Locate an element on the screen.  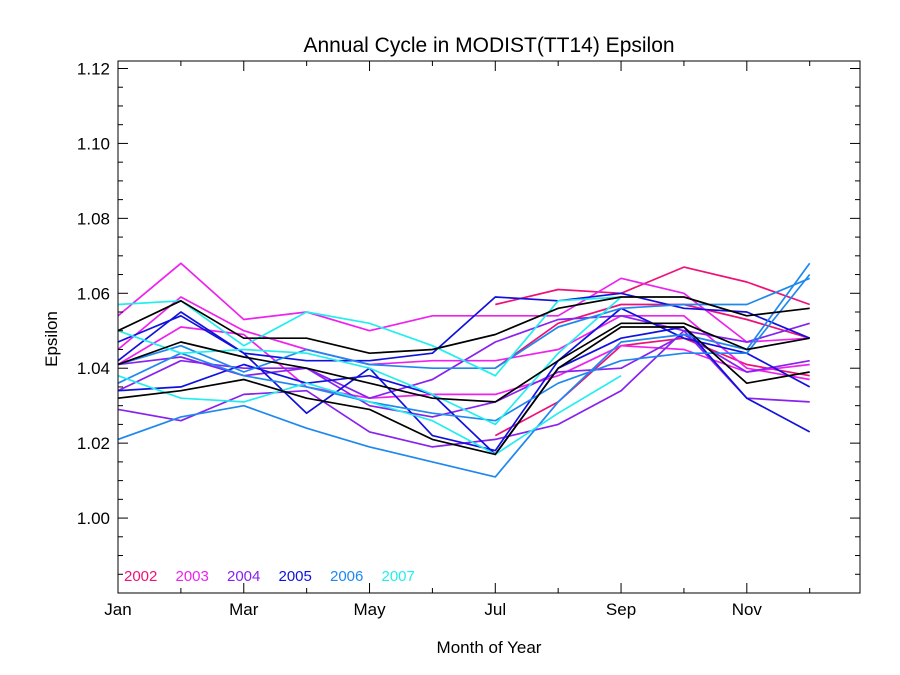
x-tick-label: May is located at coordinates (369, 609).